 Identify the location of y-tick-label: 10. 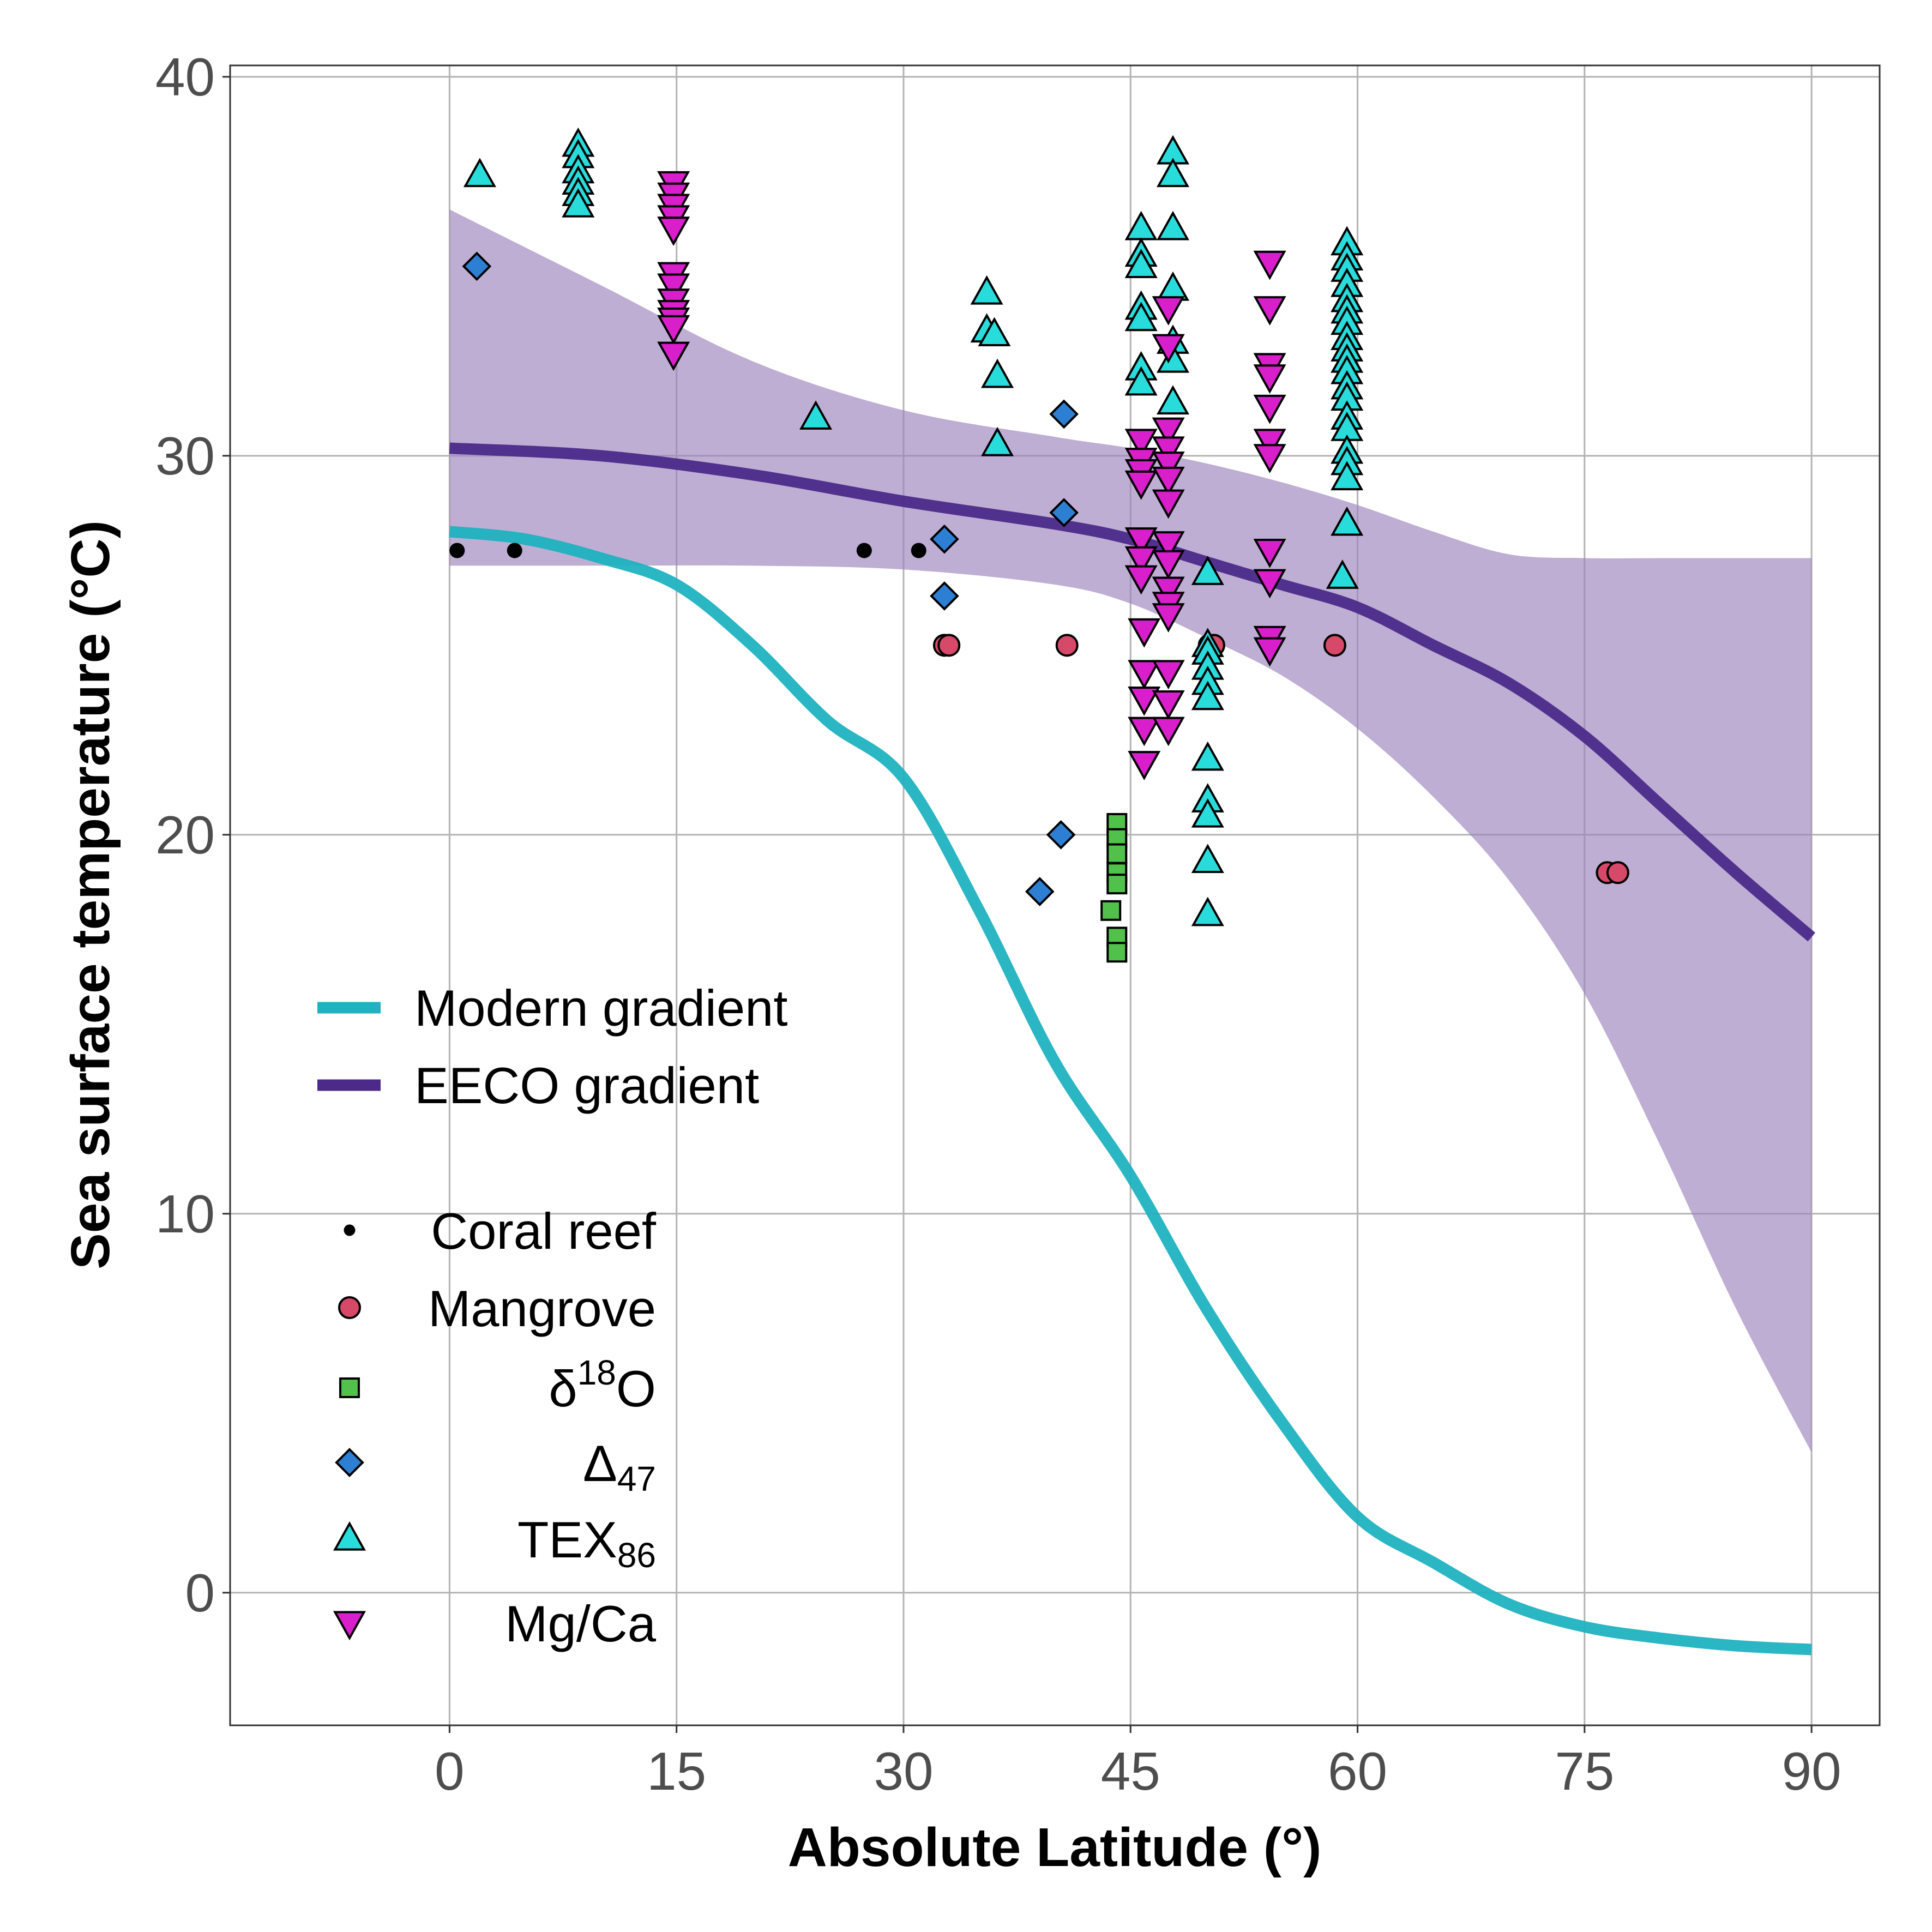
(185, 1214).